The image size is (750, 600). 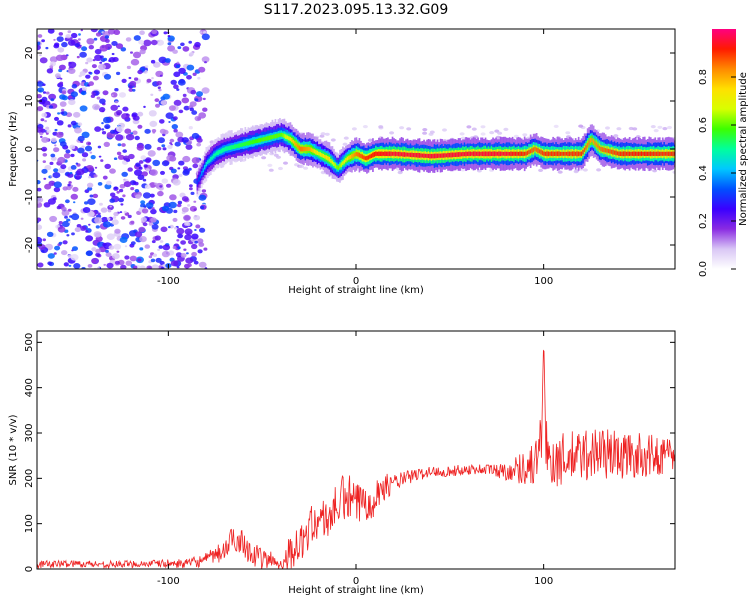 What do you see at coordinates (717, 173) in the screenshot?
I see `colorbar-ticks: 0.0 0.2 0.4 0.6 0.8` at bounding box center [717, 173].